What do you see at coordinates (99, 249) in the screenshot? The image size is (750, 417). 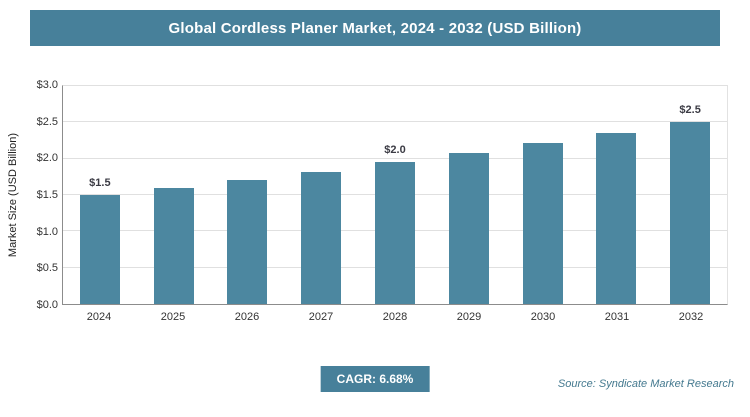 I see `bar-2024` at bounding box center [99, 249].